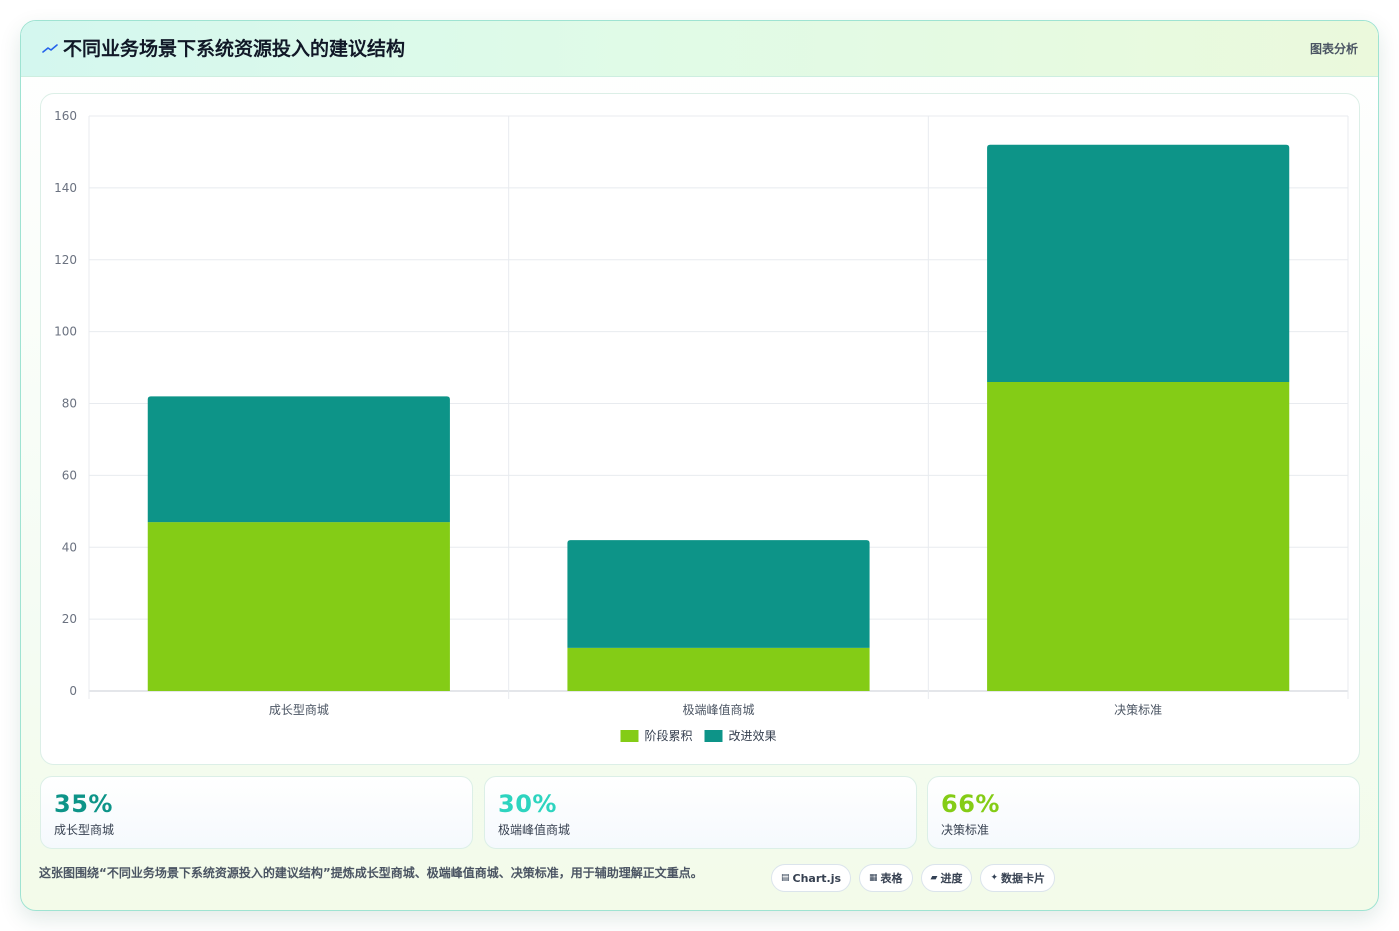 This screenshot has height=931, width=1399. I want to click on chip-label: 数据卡片, so click(1023, 878).